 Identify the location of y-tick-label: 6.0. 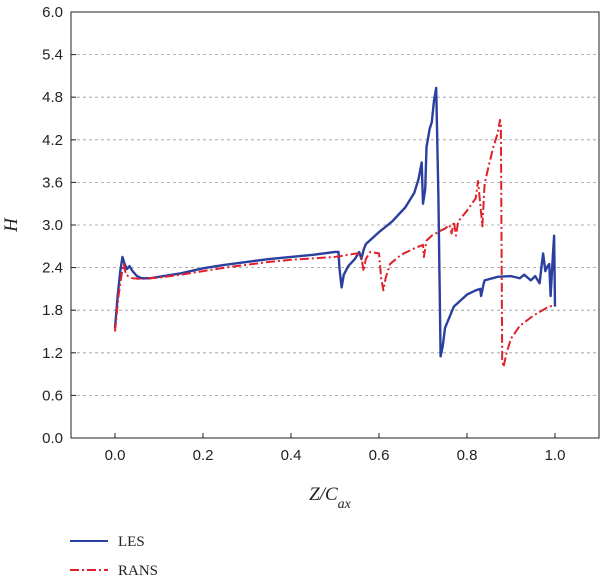
(52, 12).